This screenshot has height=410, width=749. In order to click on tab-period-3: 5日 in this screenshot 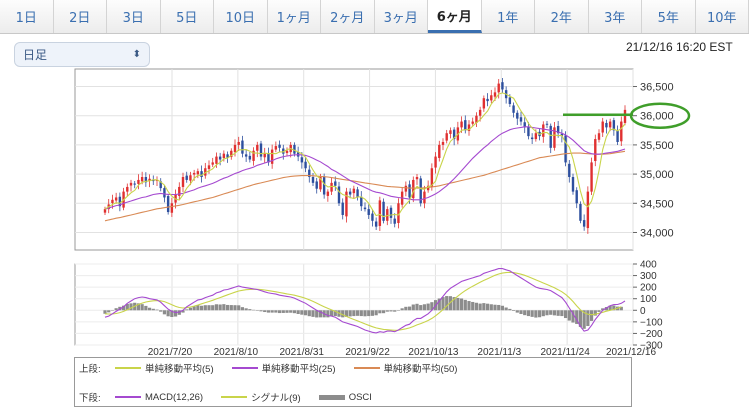, I will do `click(187, 16)`.